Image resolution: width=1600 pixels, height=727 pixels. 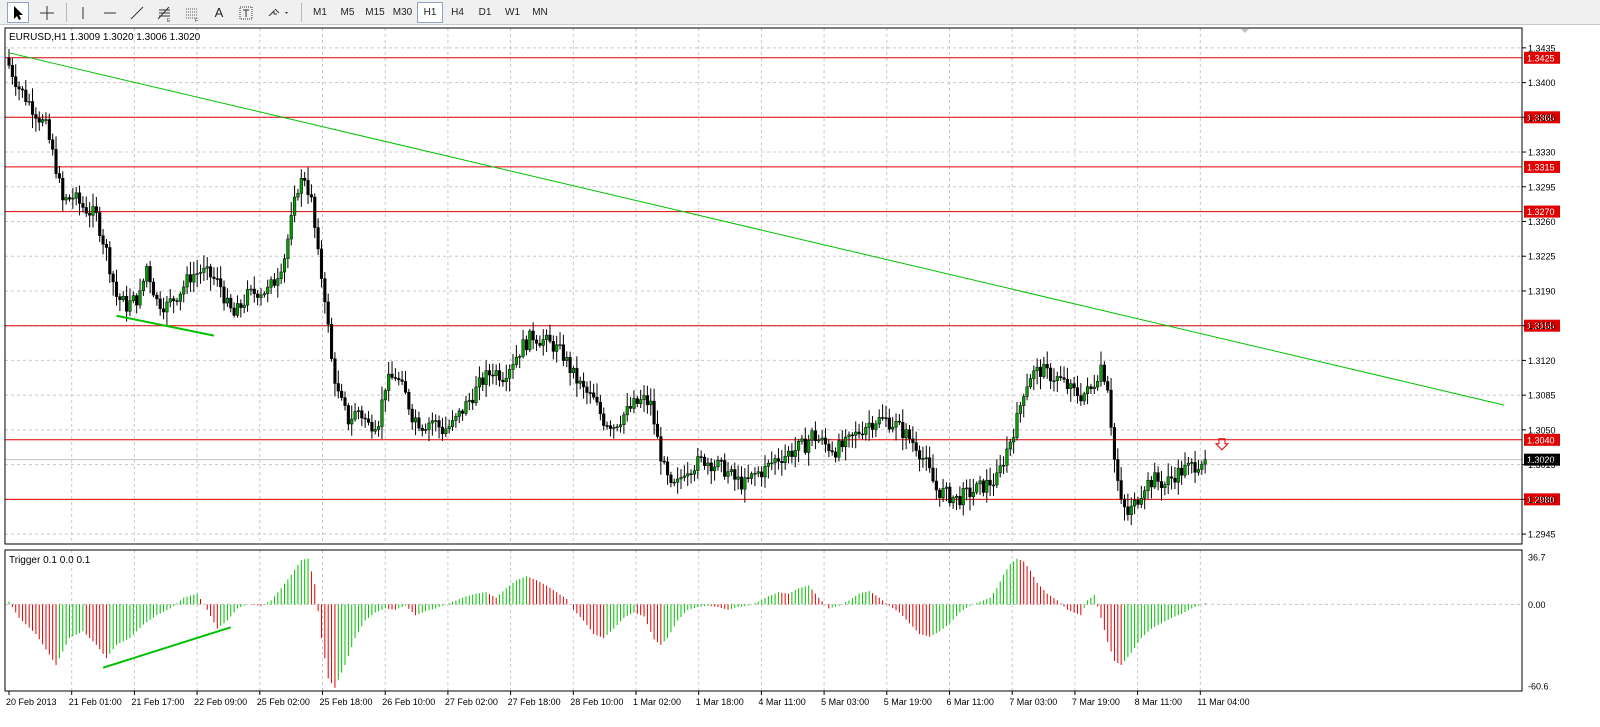 What do you see at coordinates (1245, 31) in the screenshot?
I see `shift-marker-icon` at bounding box center [1245, 31].